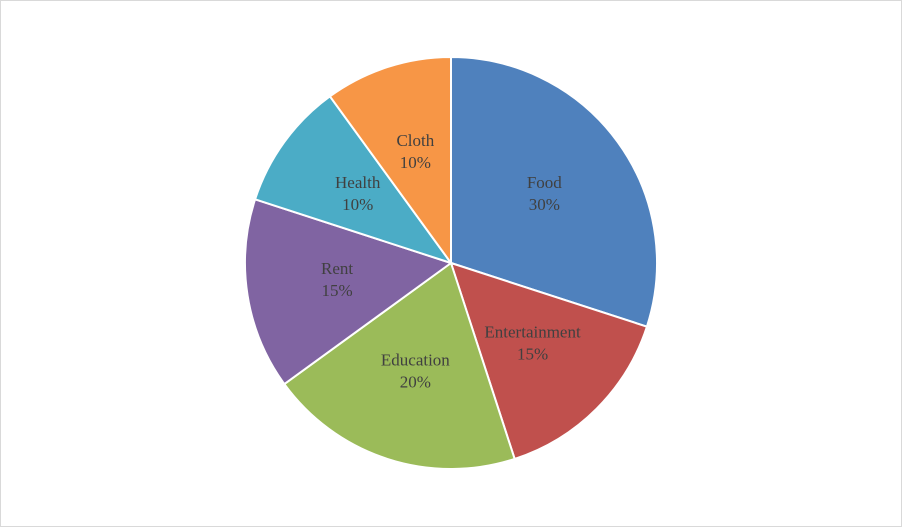 This screenshot has width=902, height=527. What do you see at coordinates (544, 204) in the screenshot?
I see `slice-value-label: 30%` at bounding box center [544, 204].